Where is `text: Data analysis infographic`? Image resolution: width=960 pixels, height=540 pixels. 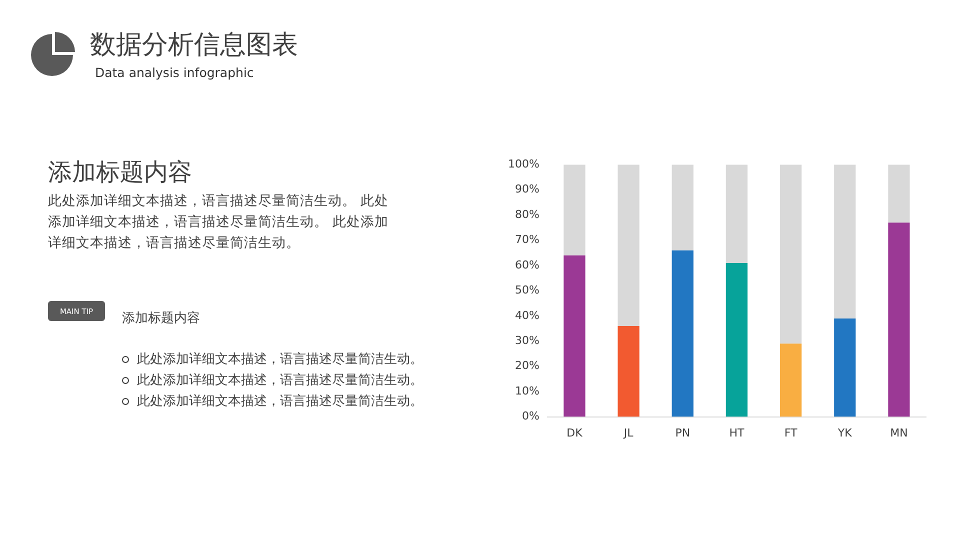 text: Data analysis infographic is located at coordinates (174, 72).